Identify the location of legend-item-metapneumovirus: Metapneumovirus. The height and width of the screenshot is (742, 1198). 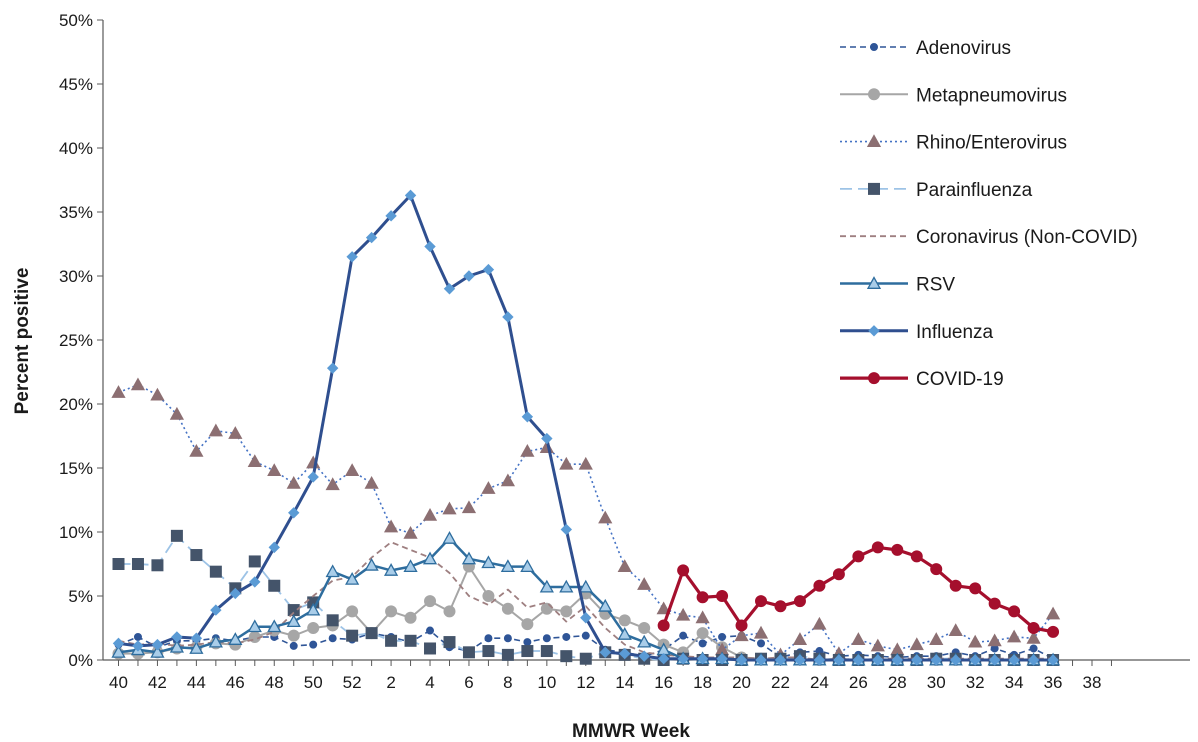
(953, 95).